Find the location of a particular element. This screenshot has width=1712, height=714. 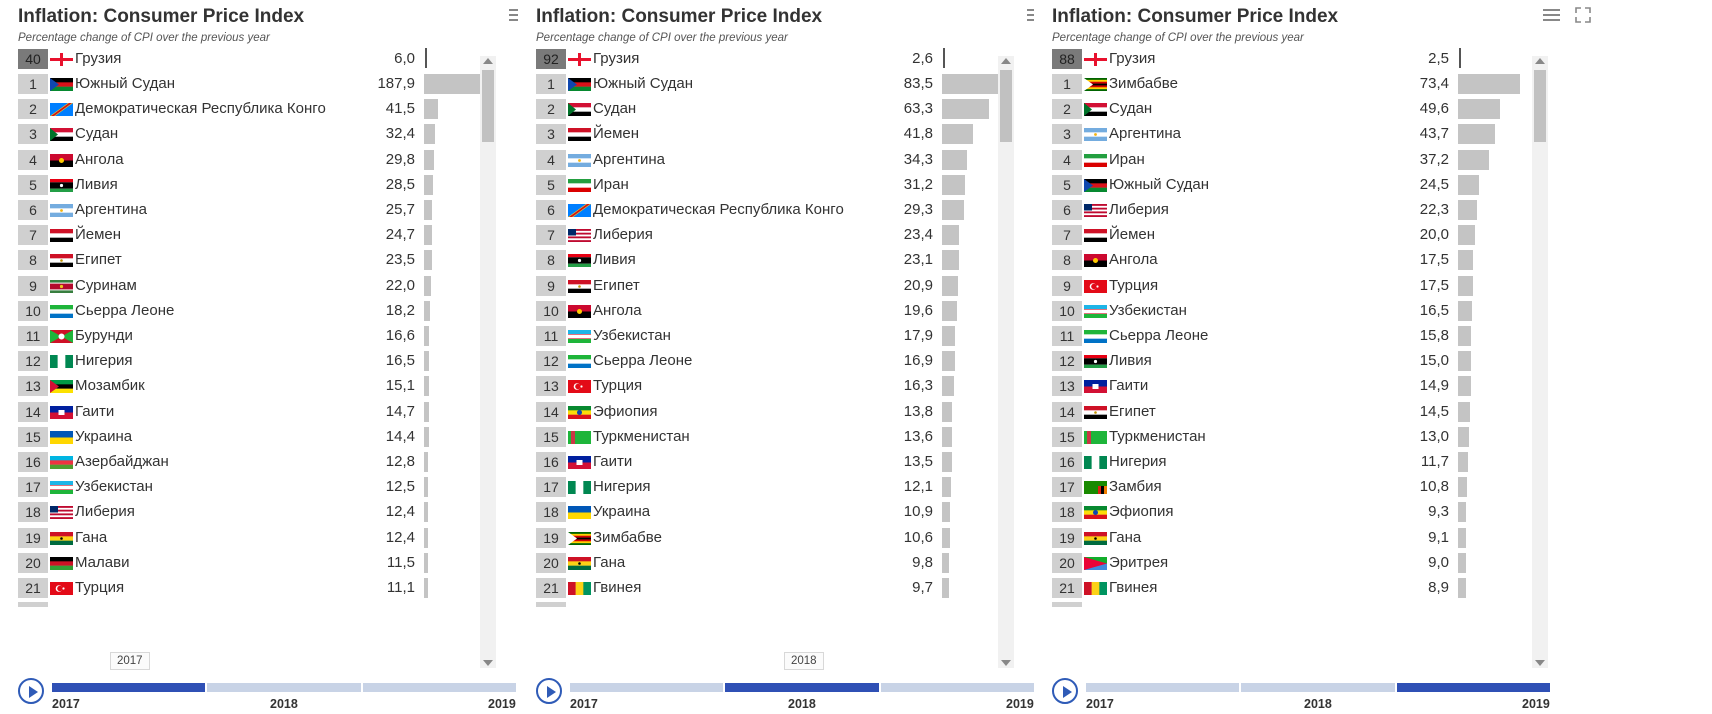

row-country: Южный Судан is located at coordinates (643, 83).